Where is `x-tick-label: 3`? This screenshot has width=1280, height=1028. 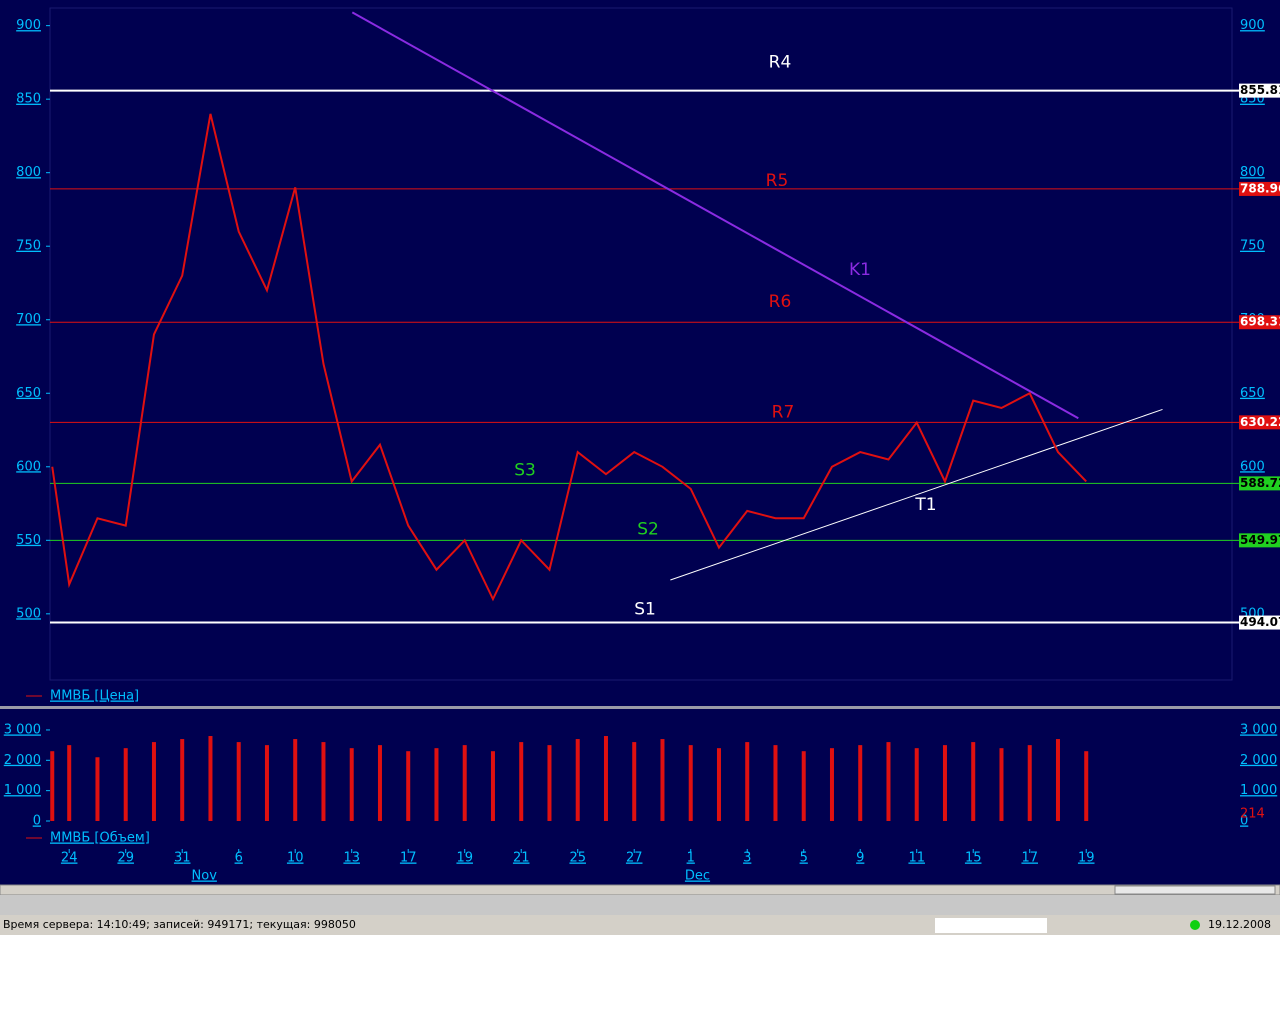 x-tick-label: 3 is located at coordinates (747, 858).